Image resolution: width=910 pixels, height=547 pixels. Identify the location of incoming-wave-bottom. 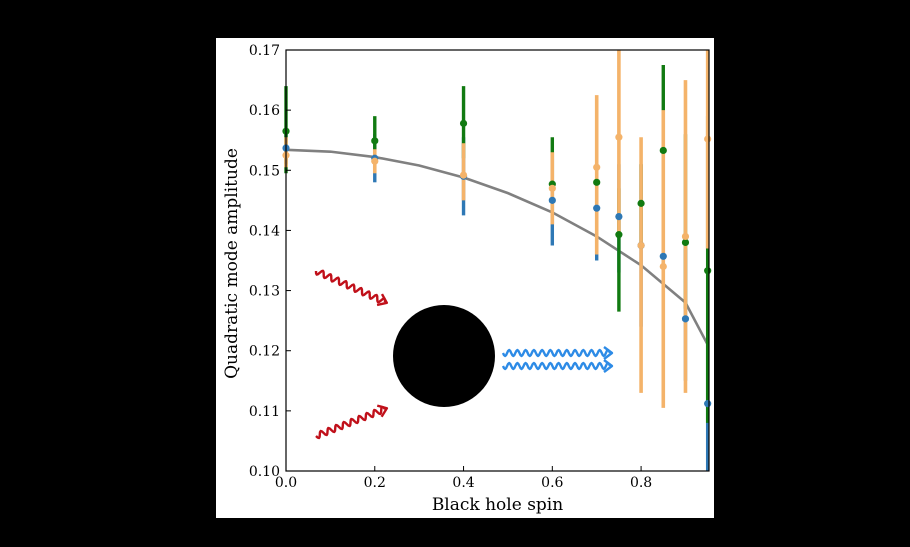
(352, 422).